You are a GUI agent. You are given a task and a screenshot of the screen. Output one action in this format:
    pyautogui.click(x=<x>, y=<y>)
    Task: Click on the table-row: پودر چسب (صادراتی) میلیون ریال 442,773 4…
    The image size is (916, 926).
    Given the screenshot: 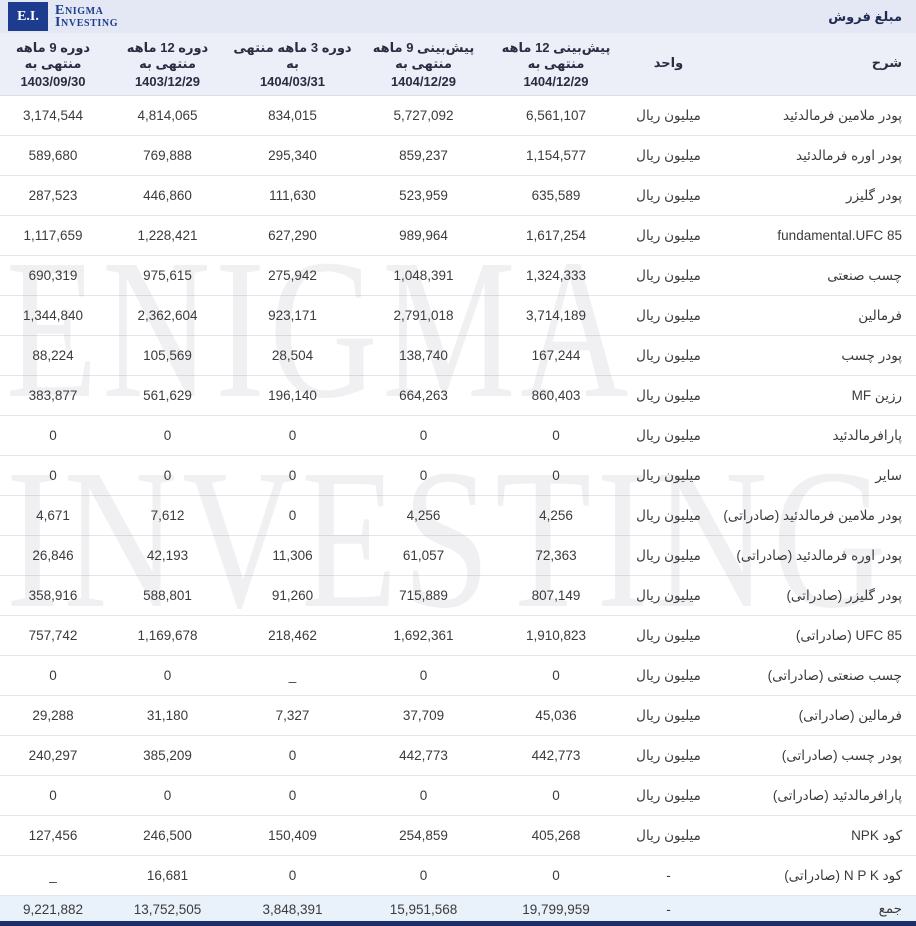 What is the action you would take?
    pyautogui.click(x=458, y=755)
    